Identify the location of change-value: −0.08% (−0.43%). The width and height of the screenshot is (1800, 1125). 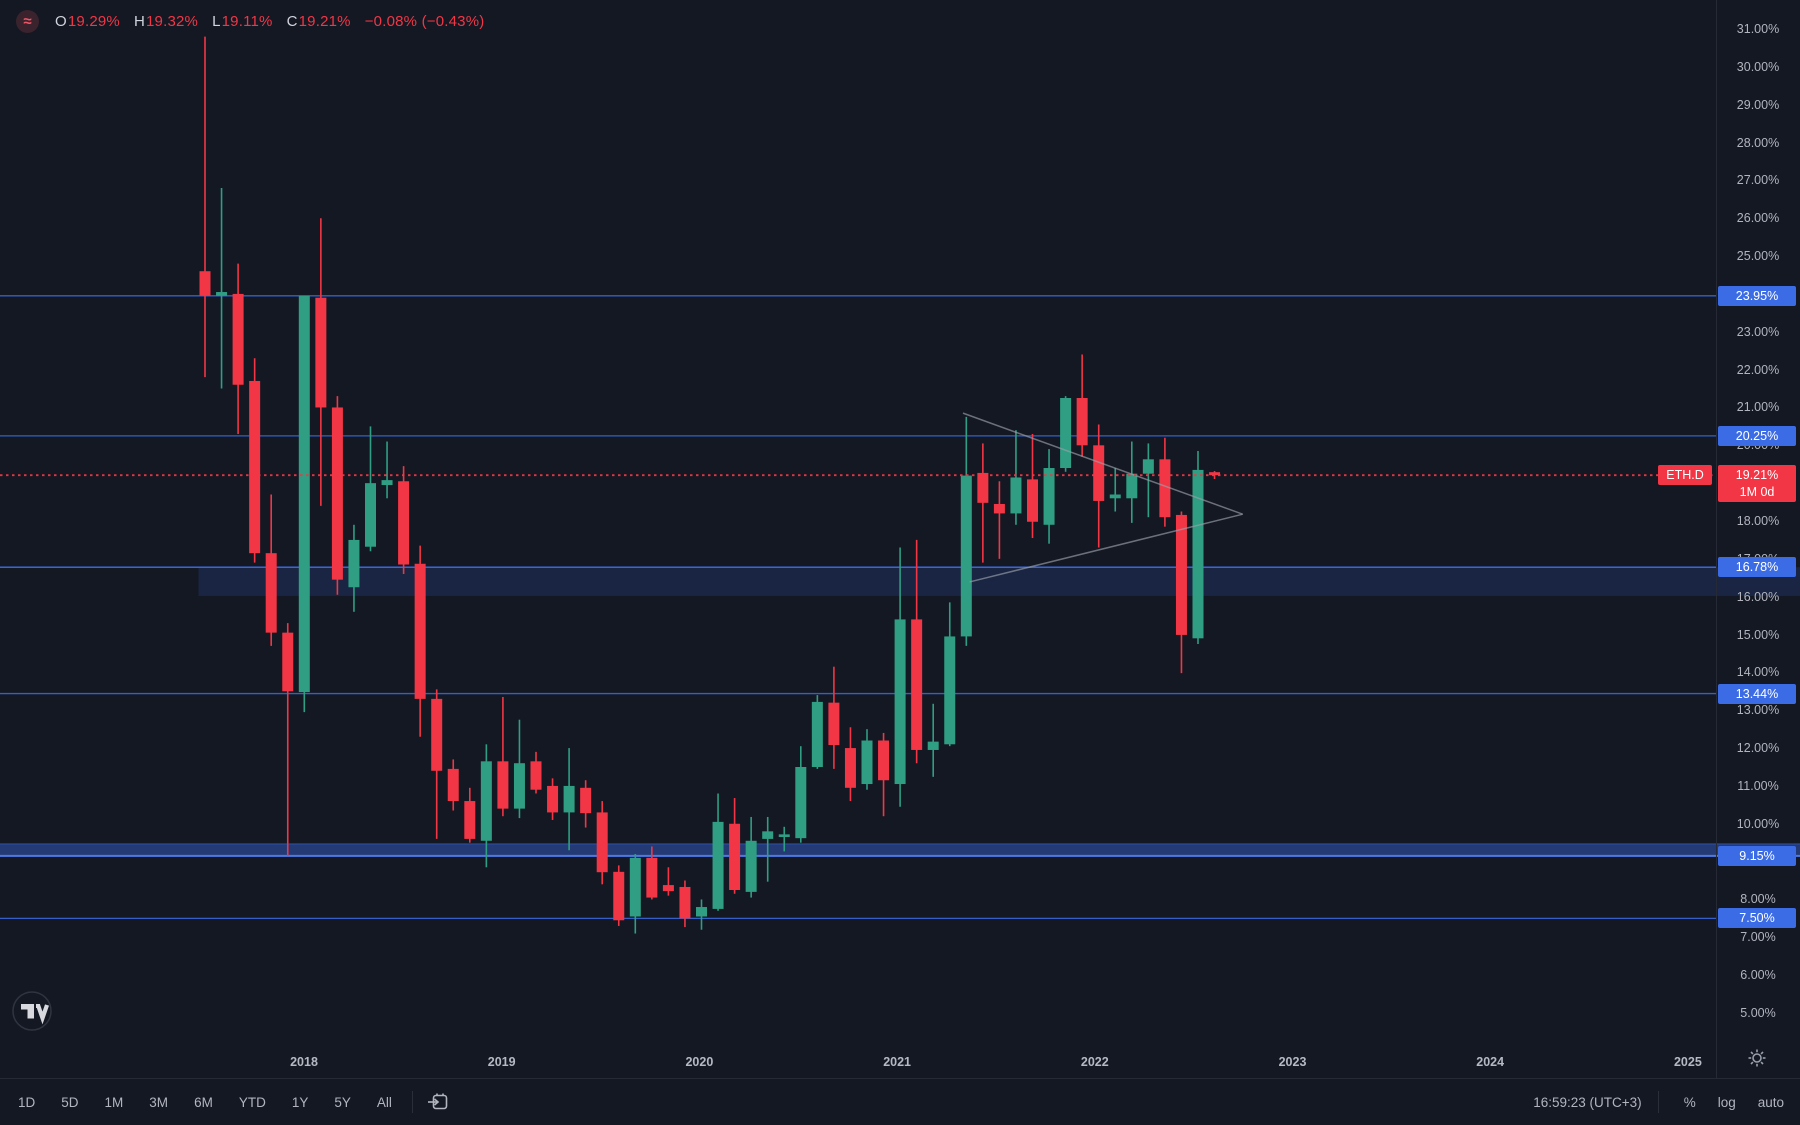
(424, 21).